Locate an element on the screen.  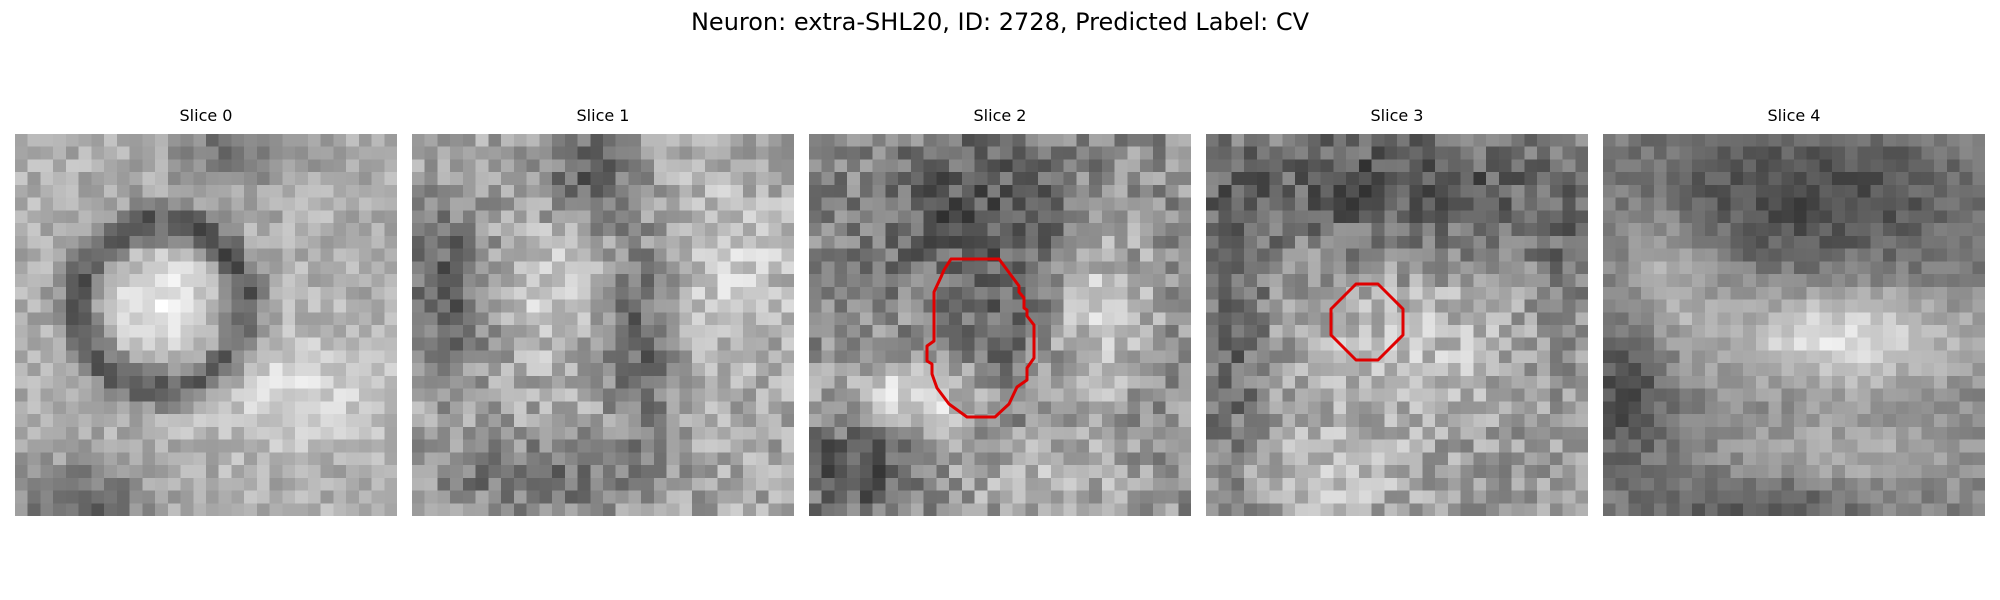
slice-title: Slice 3 is located at coordinates (1397, 115).